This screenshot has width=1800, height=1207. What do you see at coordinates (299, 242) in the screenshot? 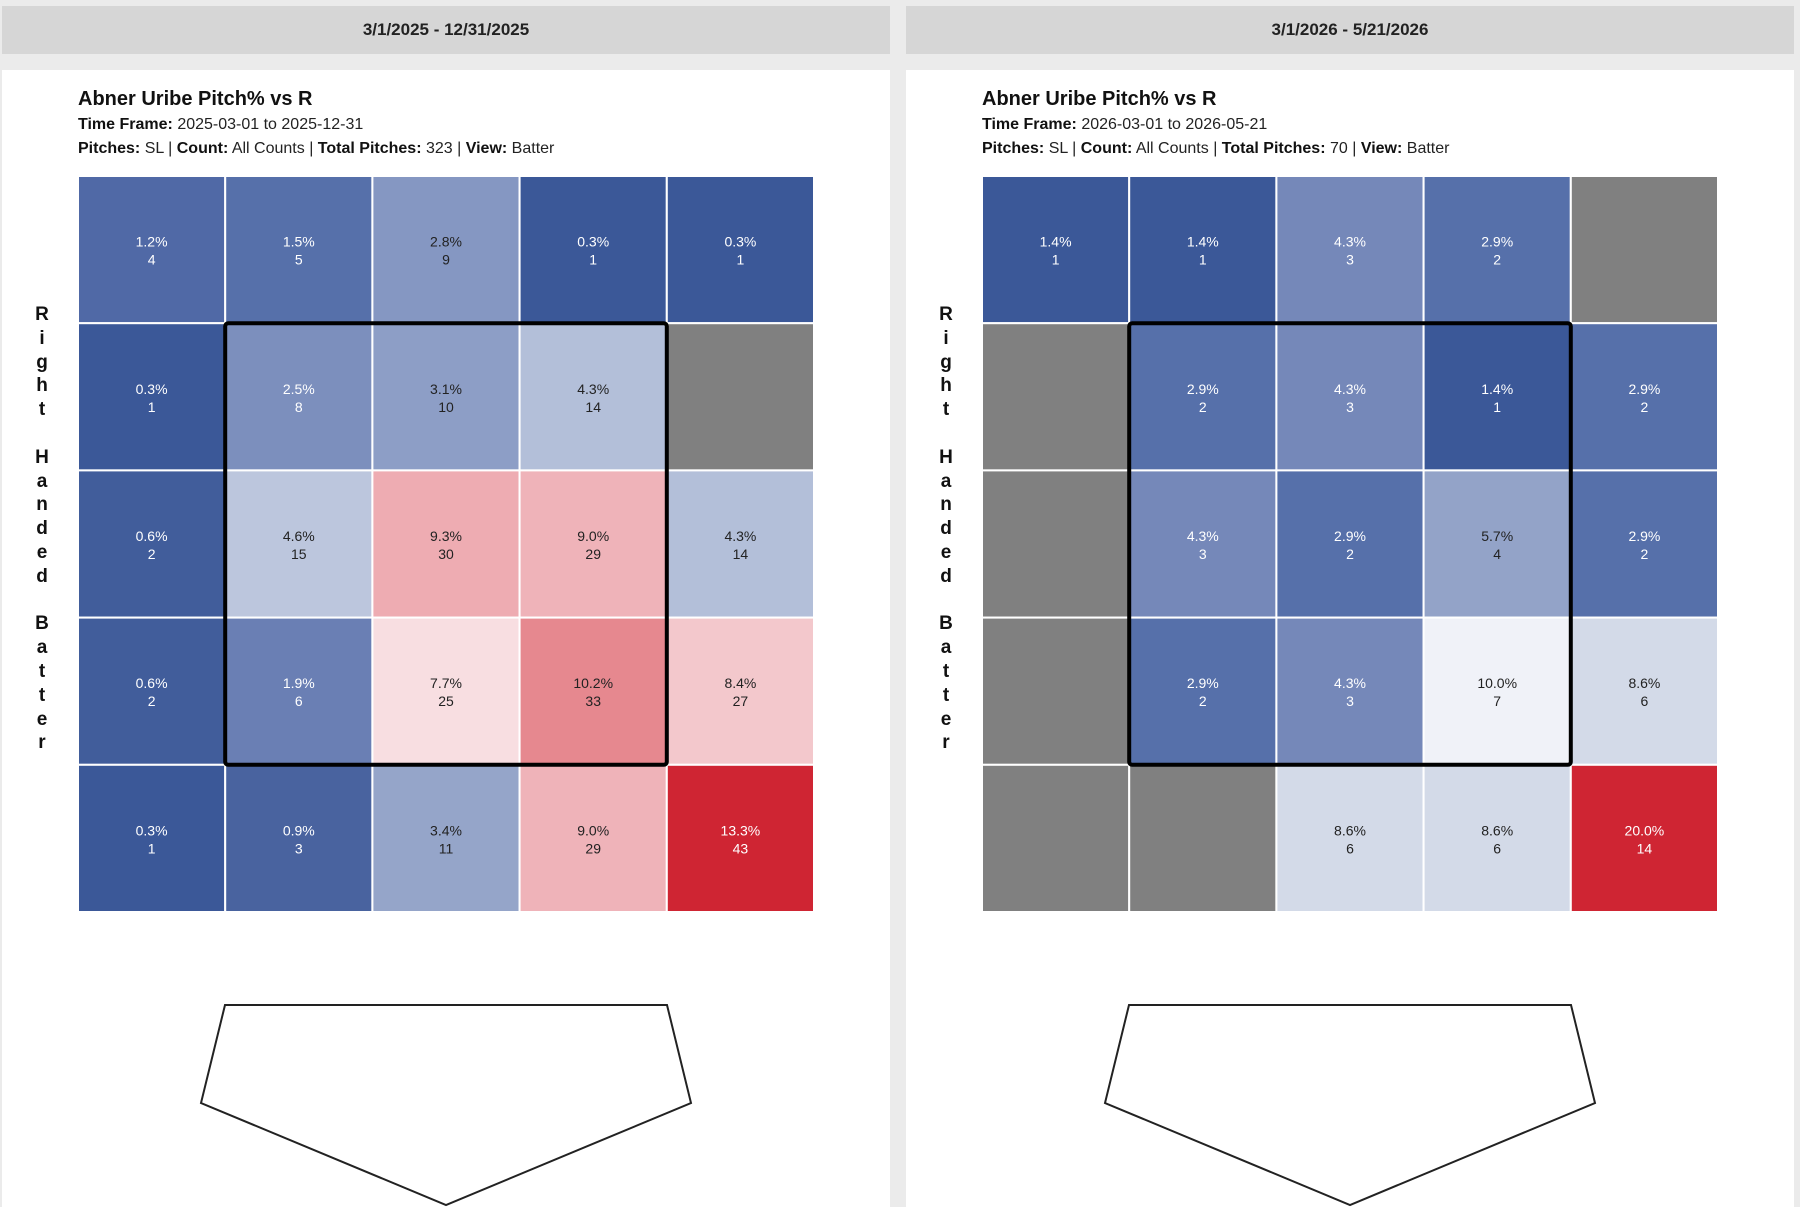
I see `cell-percent: 1.5%` at bounding box center [299, 242].